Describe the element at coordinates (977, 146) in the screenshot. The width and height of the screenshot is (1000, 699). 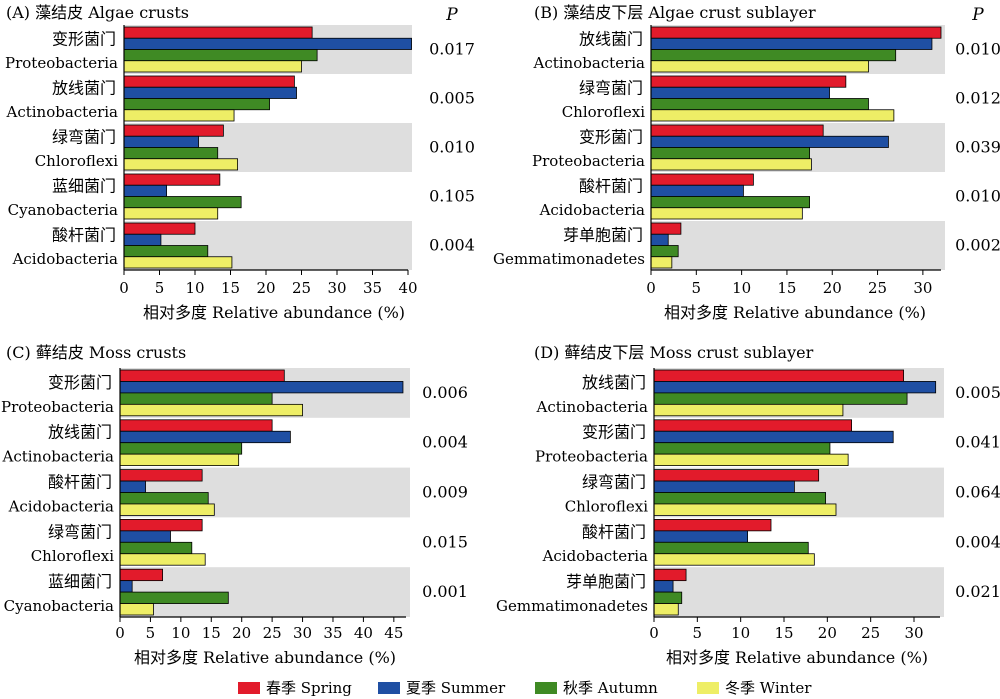
I see `p-value: 0.039` at that location.